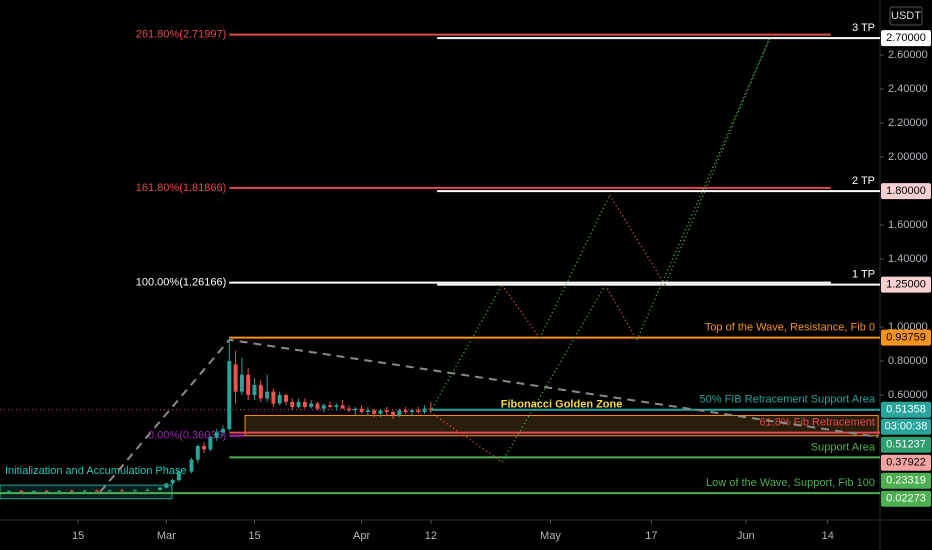 This screenshot has width=932, height=550. What do you see at coordinates (166, 536) in the screenshot?
I see `x-tick-label: Mar` at bounding box center [166, 536].